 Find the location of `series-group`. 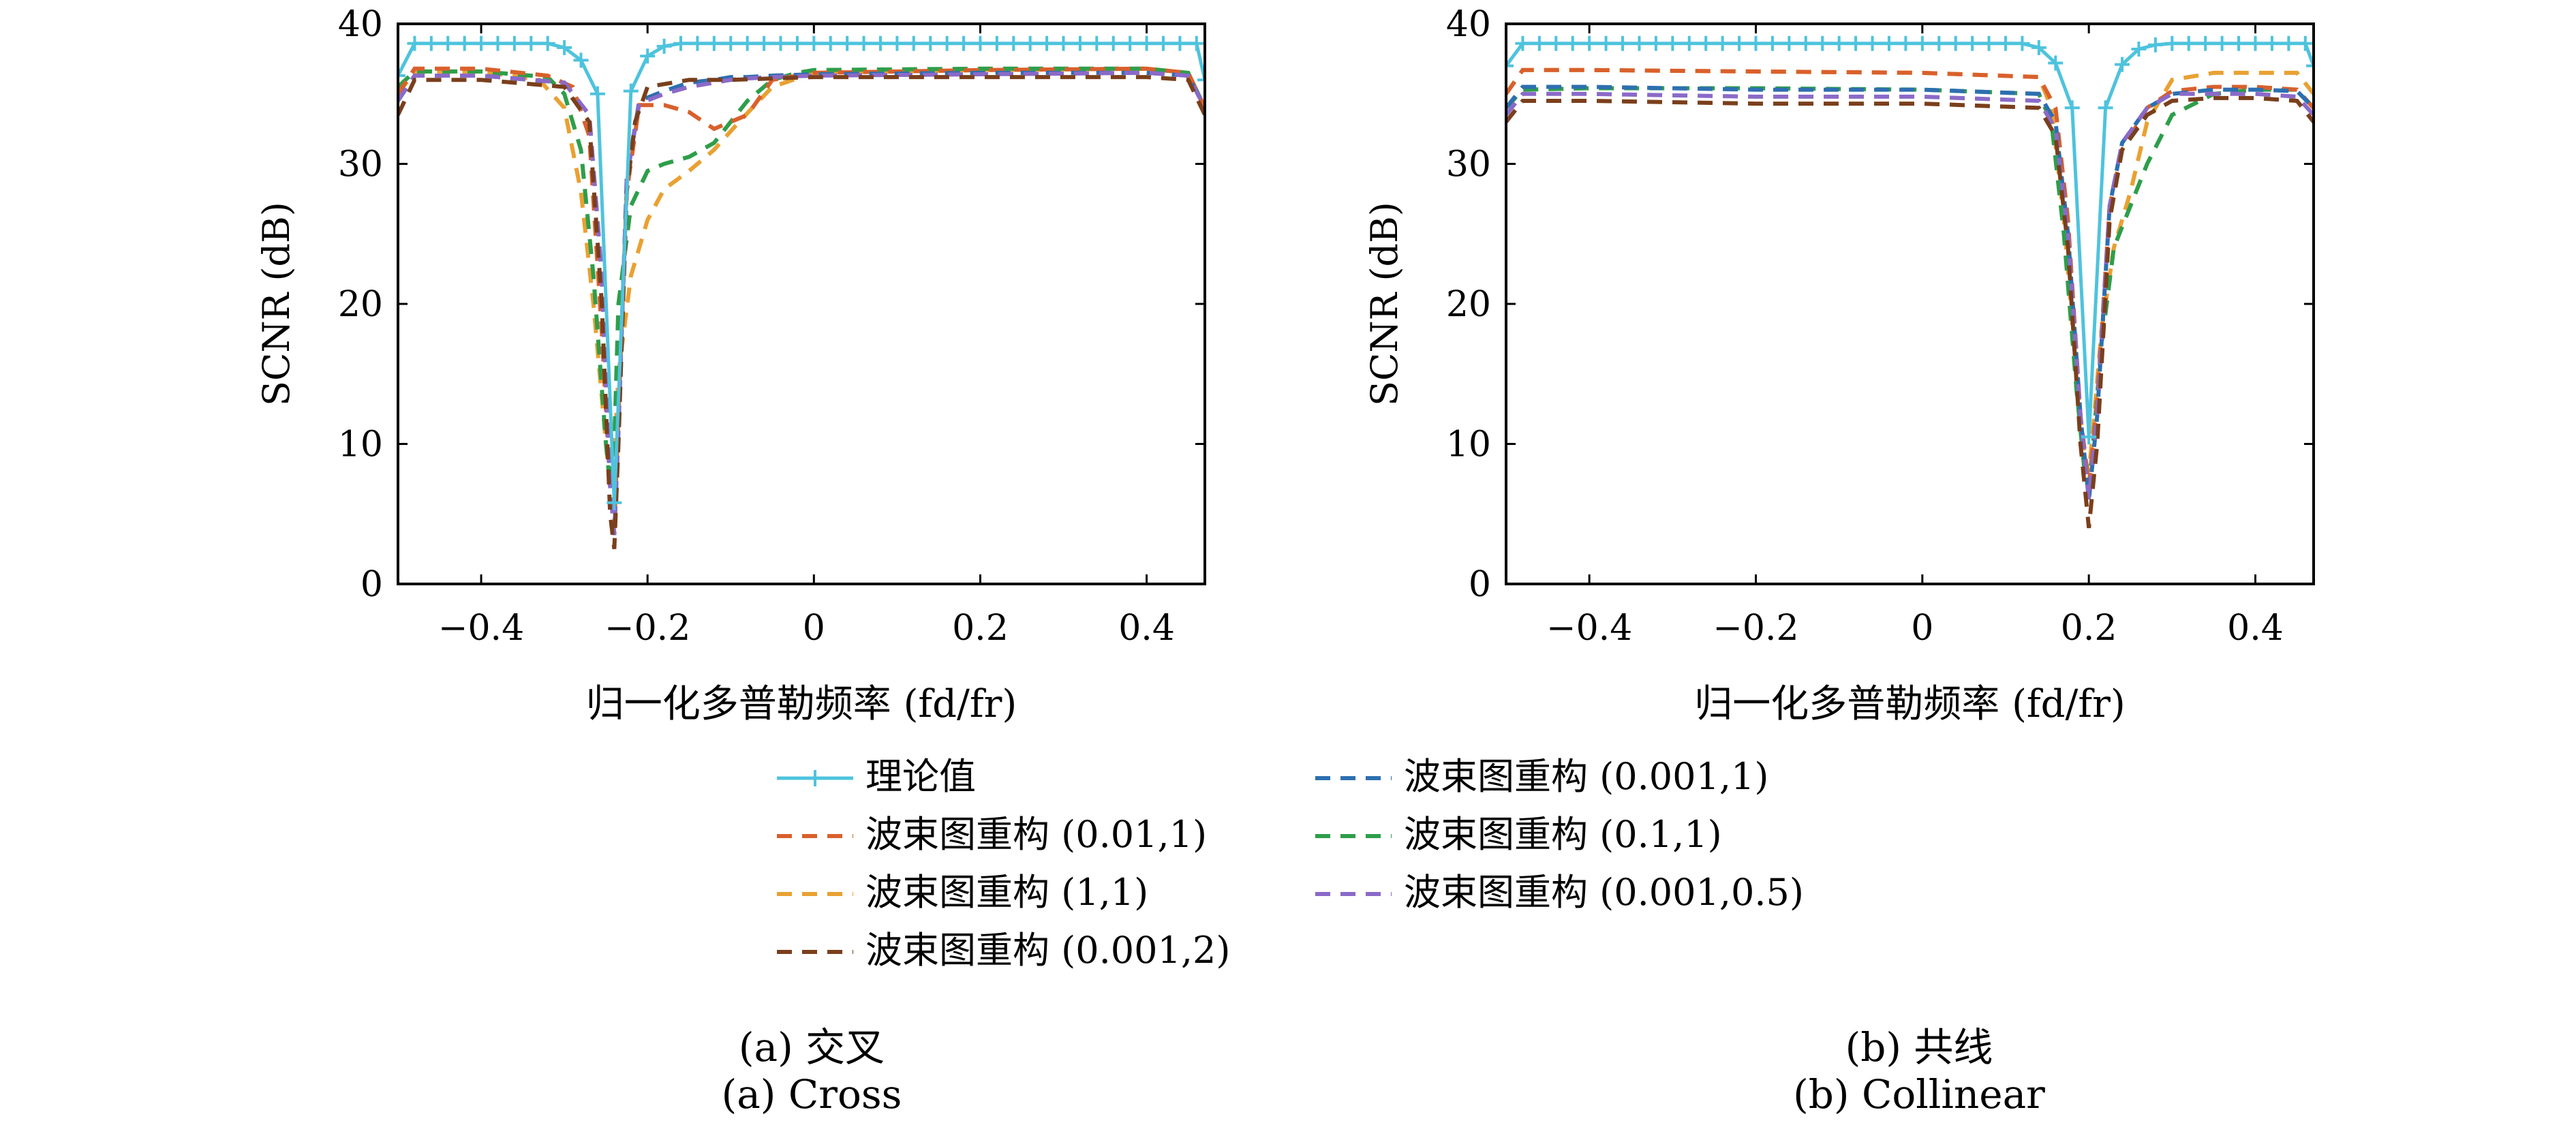

series-group is located at coordinates (1910, 282).